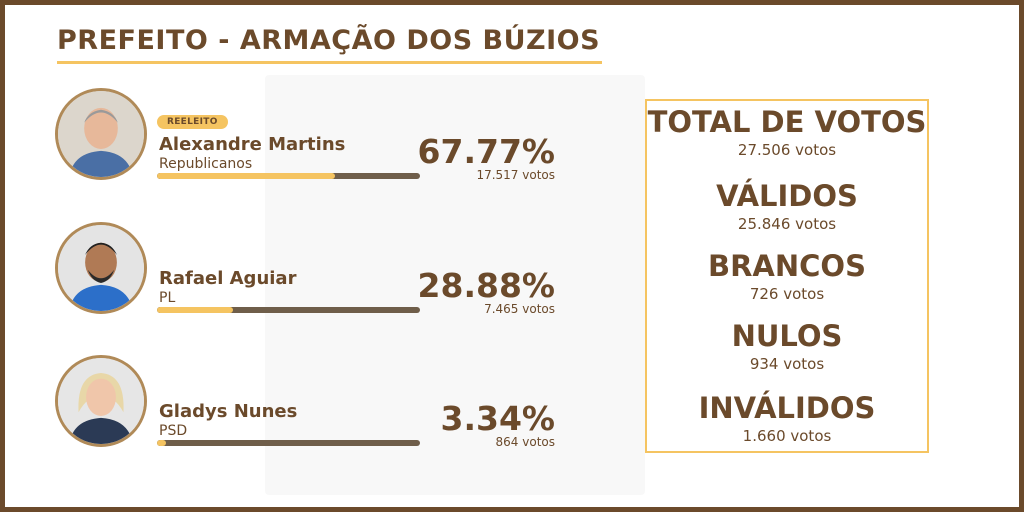  I want to click on candidate-party: PL, so click(167, 298).